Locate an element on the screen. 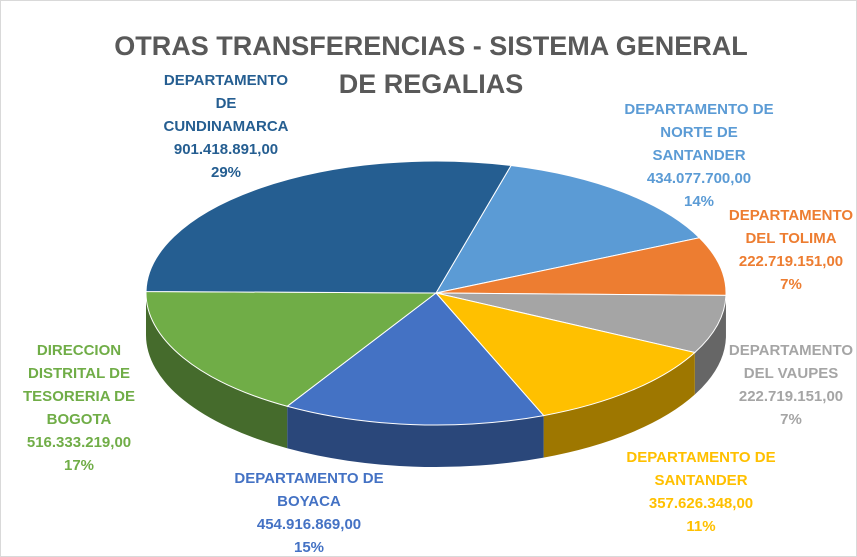 The width and height of the screenshot is (857, 557). value-label: 357.626.348,00 is located at coordinates (701, 503).